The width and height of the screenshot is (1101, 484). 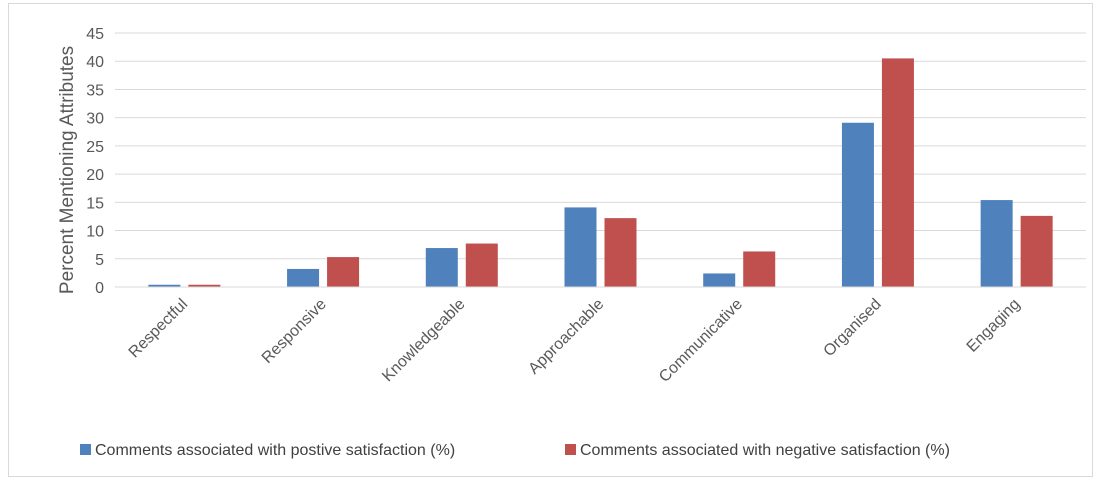 I want to click on x-tick-label: Knowledgeable, so click(x=423, y=340).